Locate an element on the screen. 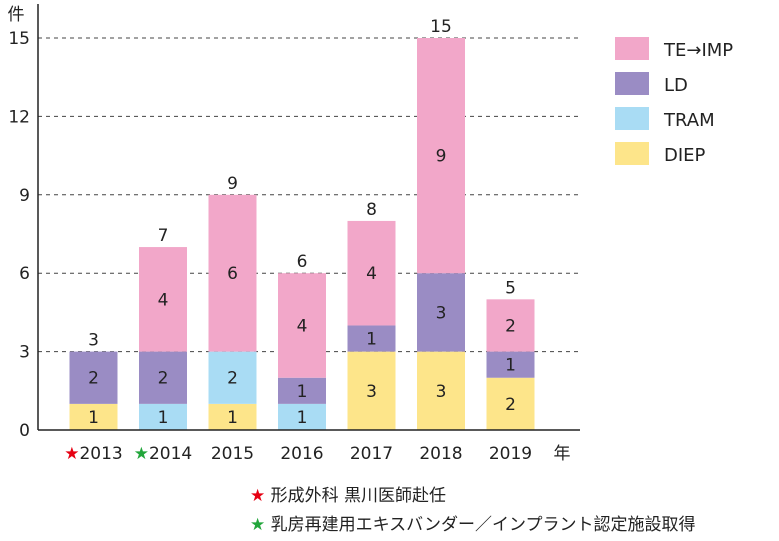 The height and width of the screenshot is (541, 779). legend-item: TRAM is located at coordinates (665, 119).